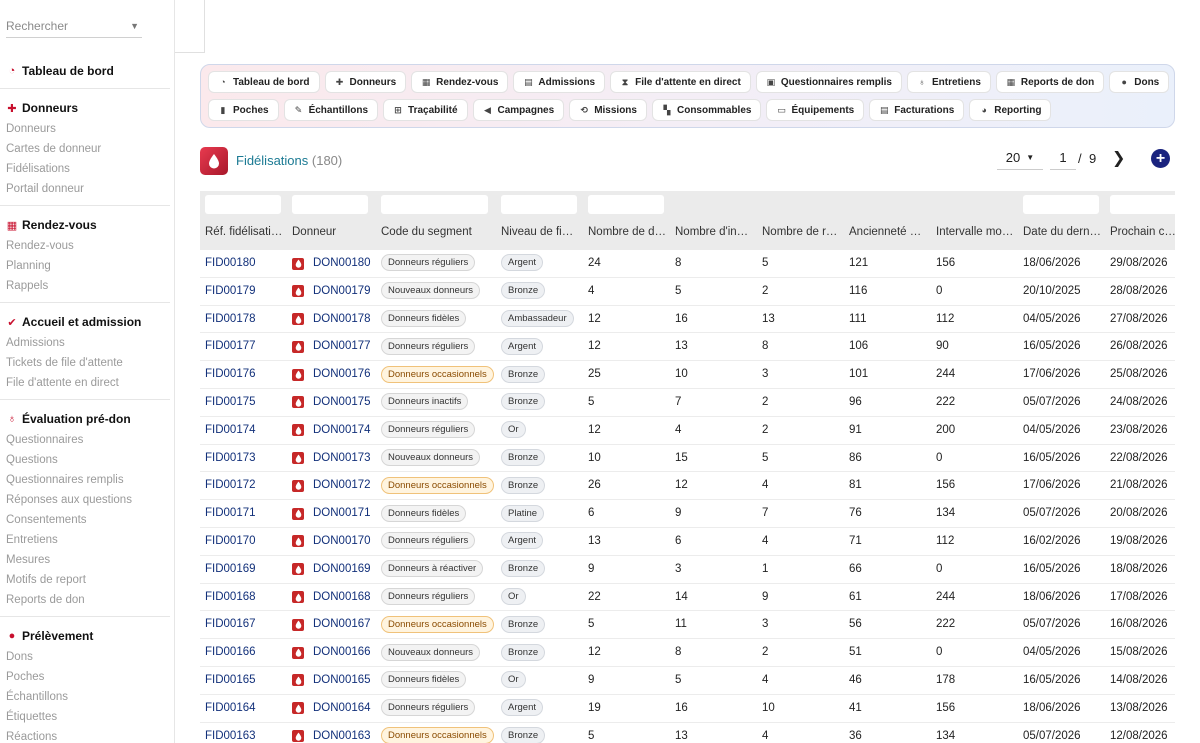  Describe the element at coordinates (38, 169) in the screenshot. I see `sidebar-item: Fidélisations` at that location.